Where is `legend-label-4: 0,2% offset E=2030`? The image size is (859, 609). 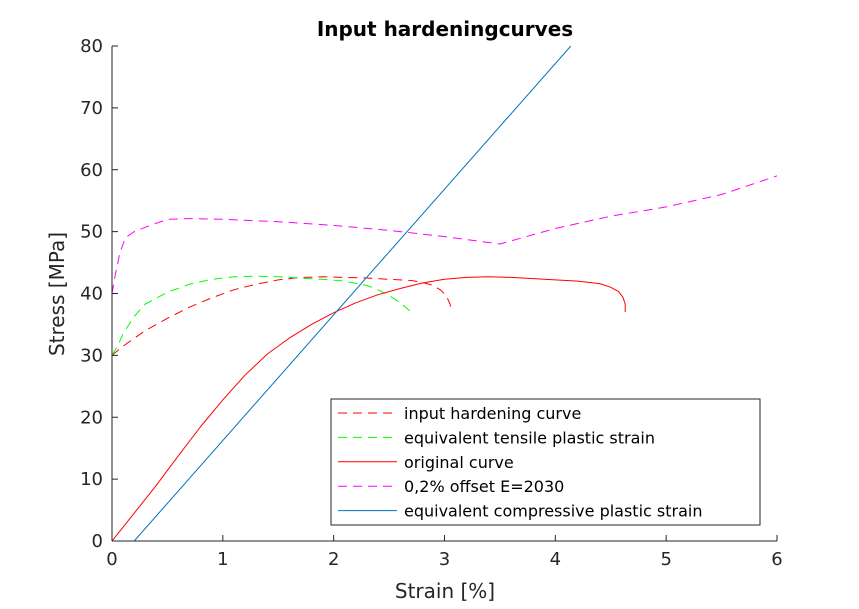 legend-label-4: 0,2% offset E=2030 is located at coordinates (484, 486).